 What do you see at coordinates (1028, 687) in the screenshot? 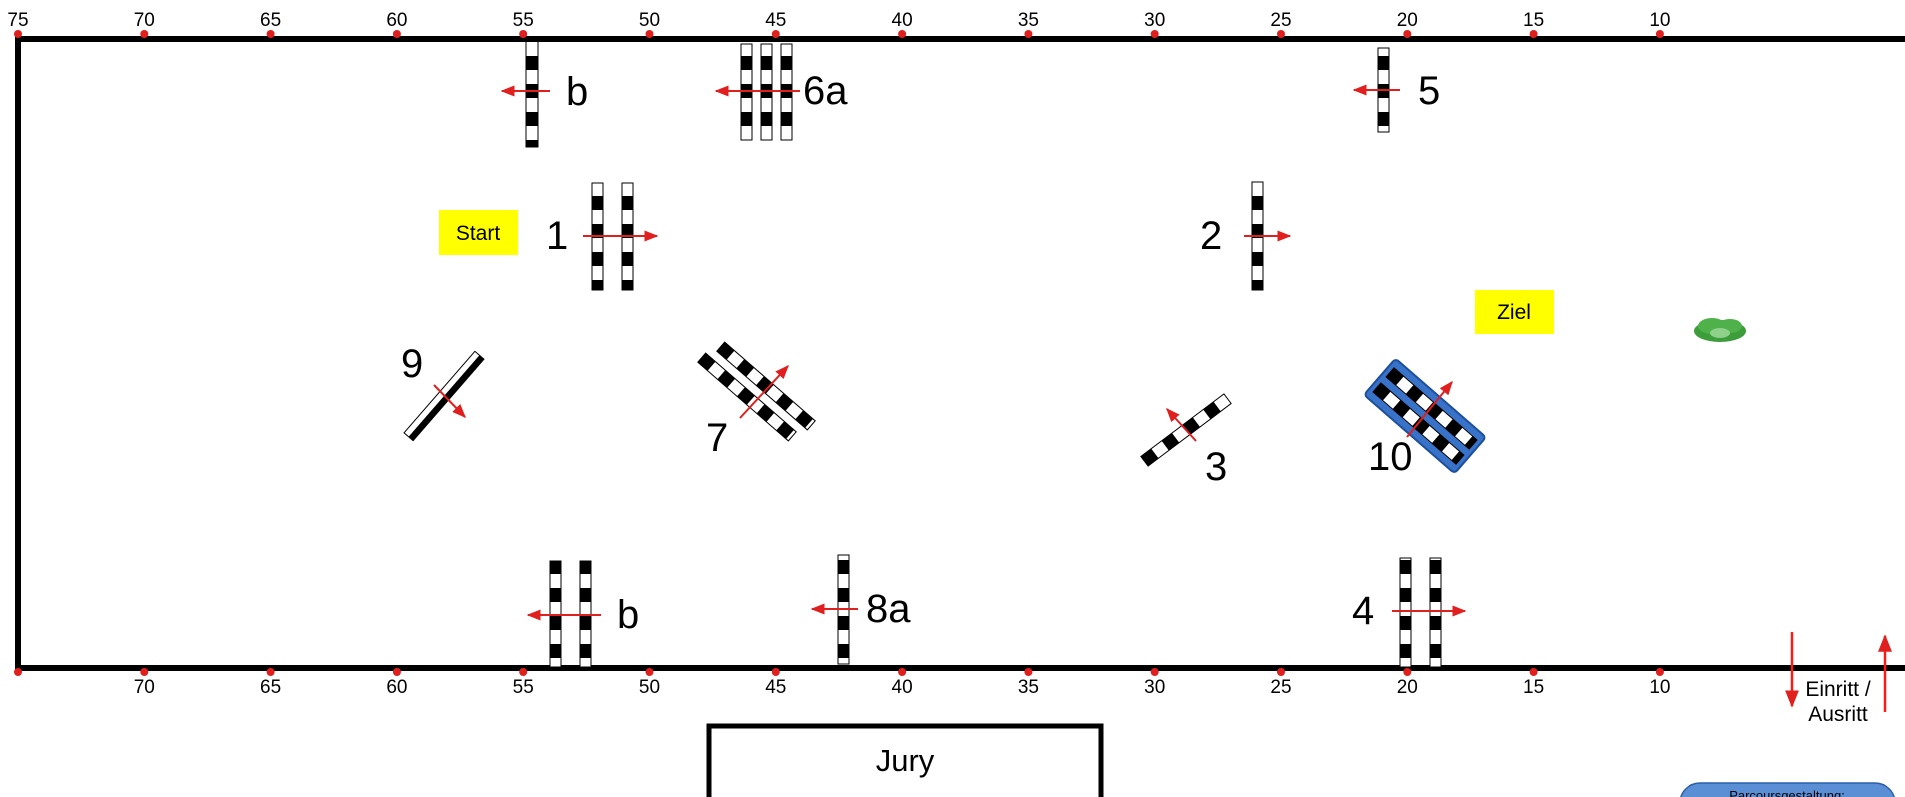
I see `ruler-bottom-label: 35` at bounding box center [1028, 687].